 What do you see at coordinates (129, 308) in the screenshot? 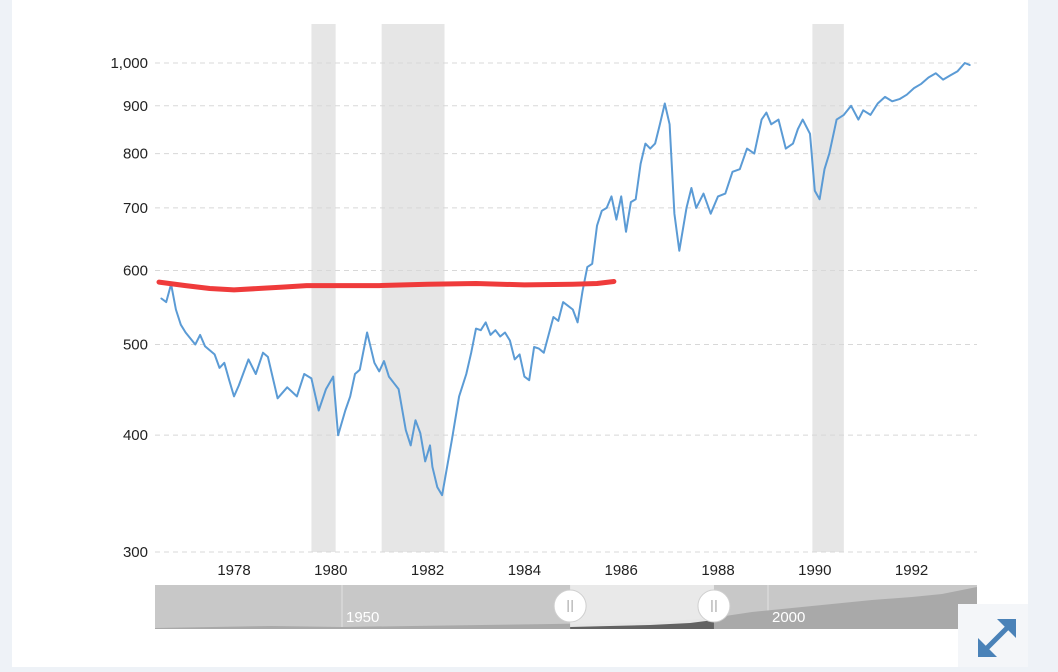
I see `y-axis: 300 400 500 600 700 800 900 1,000` at bounding box center [129, 308].